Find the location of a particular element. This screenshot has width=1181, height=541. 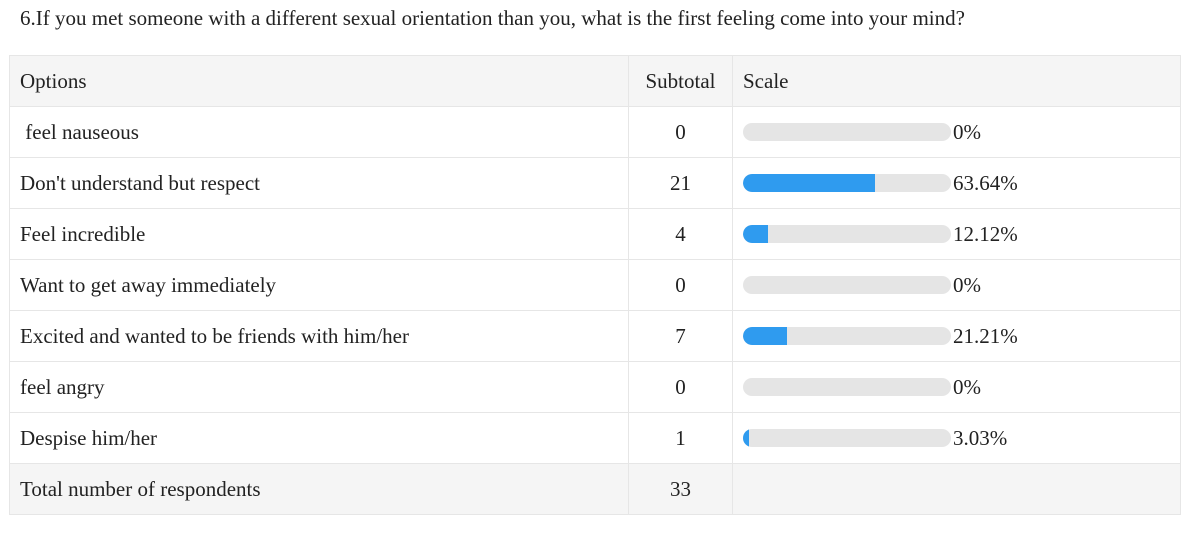

option-scale: 21.21% is located at coordinates (956, 336).